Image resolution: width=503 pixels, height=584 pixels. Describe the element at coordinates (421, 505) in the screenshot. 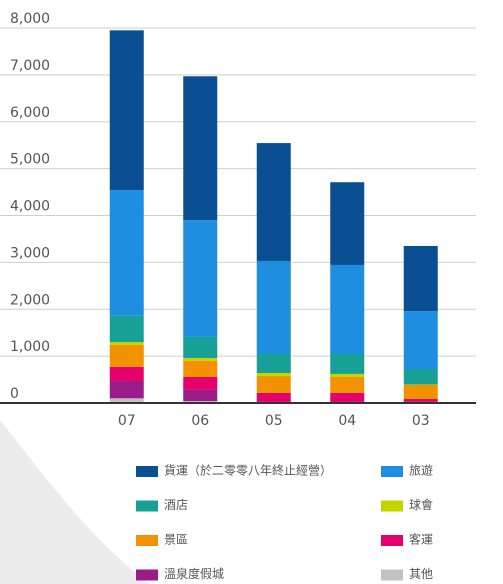

I see `legend-label: 球會` at that location.